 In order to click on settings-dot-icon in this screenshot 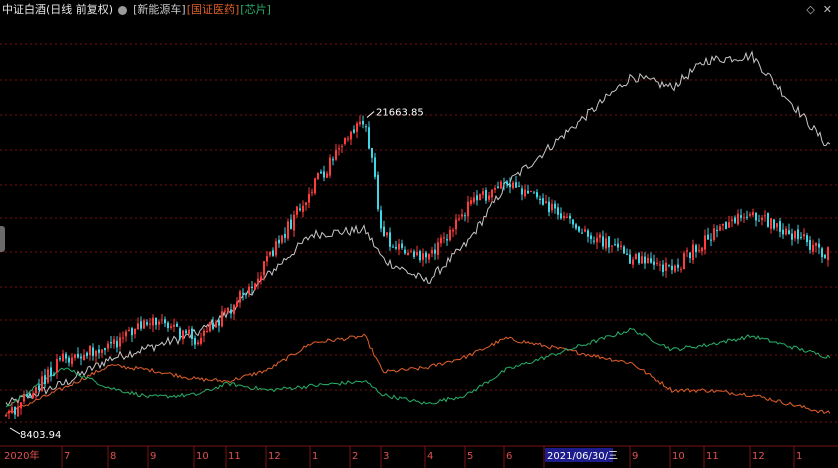, I will do `click(123, 10)`.